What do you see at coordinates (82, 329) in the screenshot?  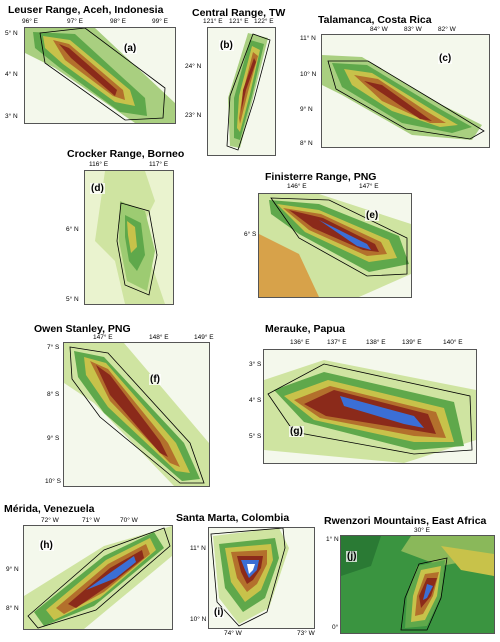 I see `panel-title: Owen Stanley, PNG` at bounding box center [82, 329].